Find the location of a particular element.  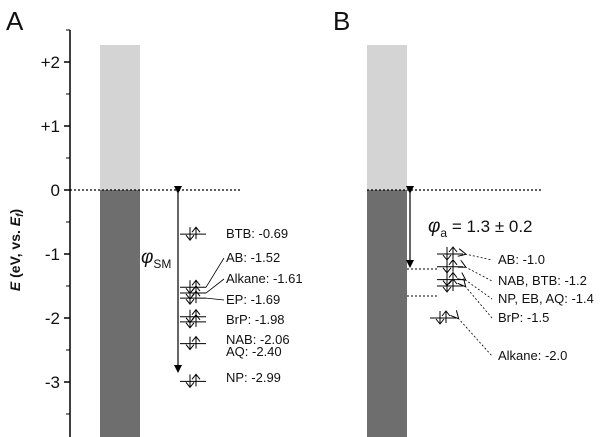

panel-a-level-label-6: AQ: -2.40 is located at coordinates (254, 351).